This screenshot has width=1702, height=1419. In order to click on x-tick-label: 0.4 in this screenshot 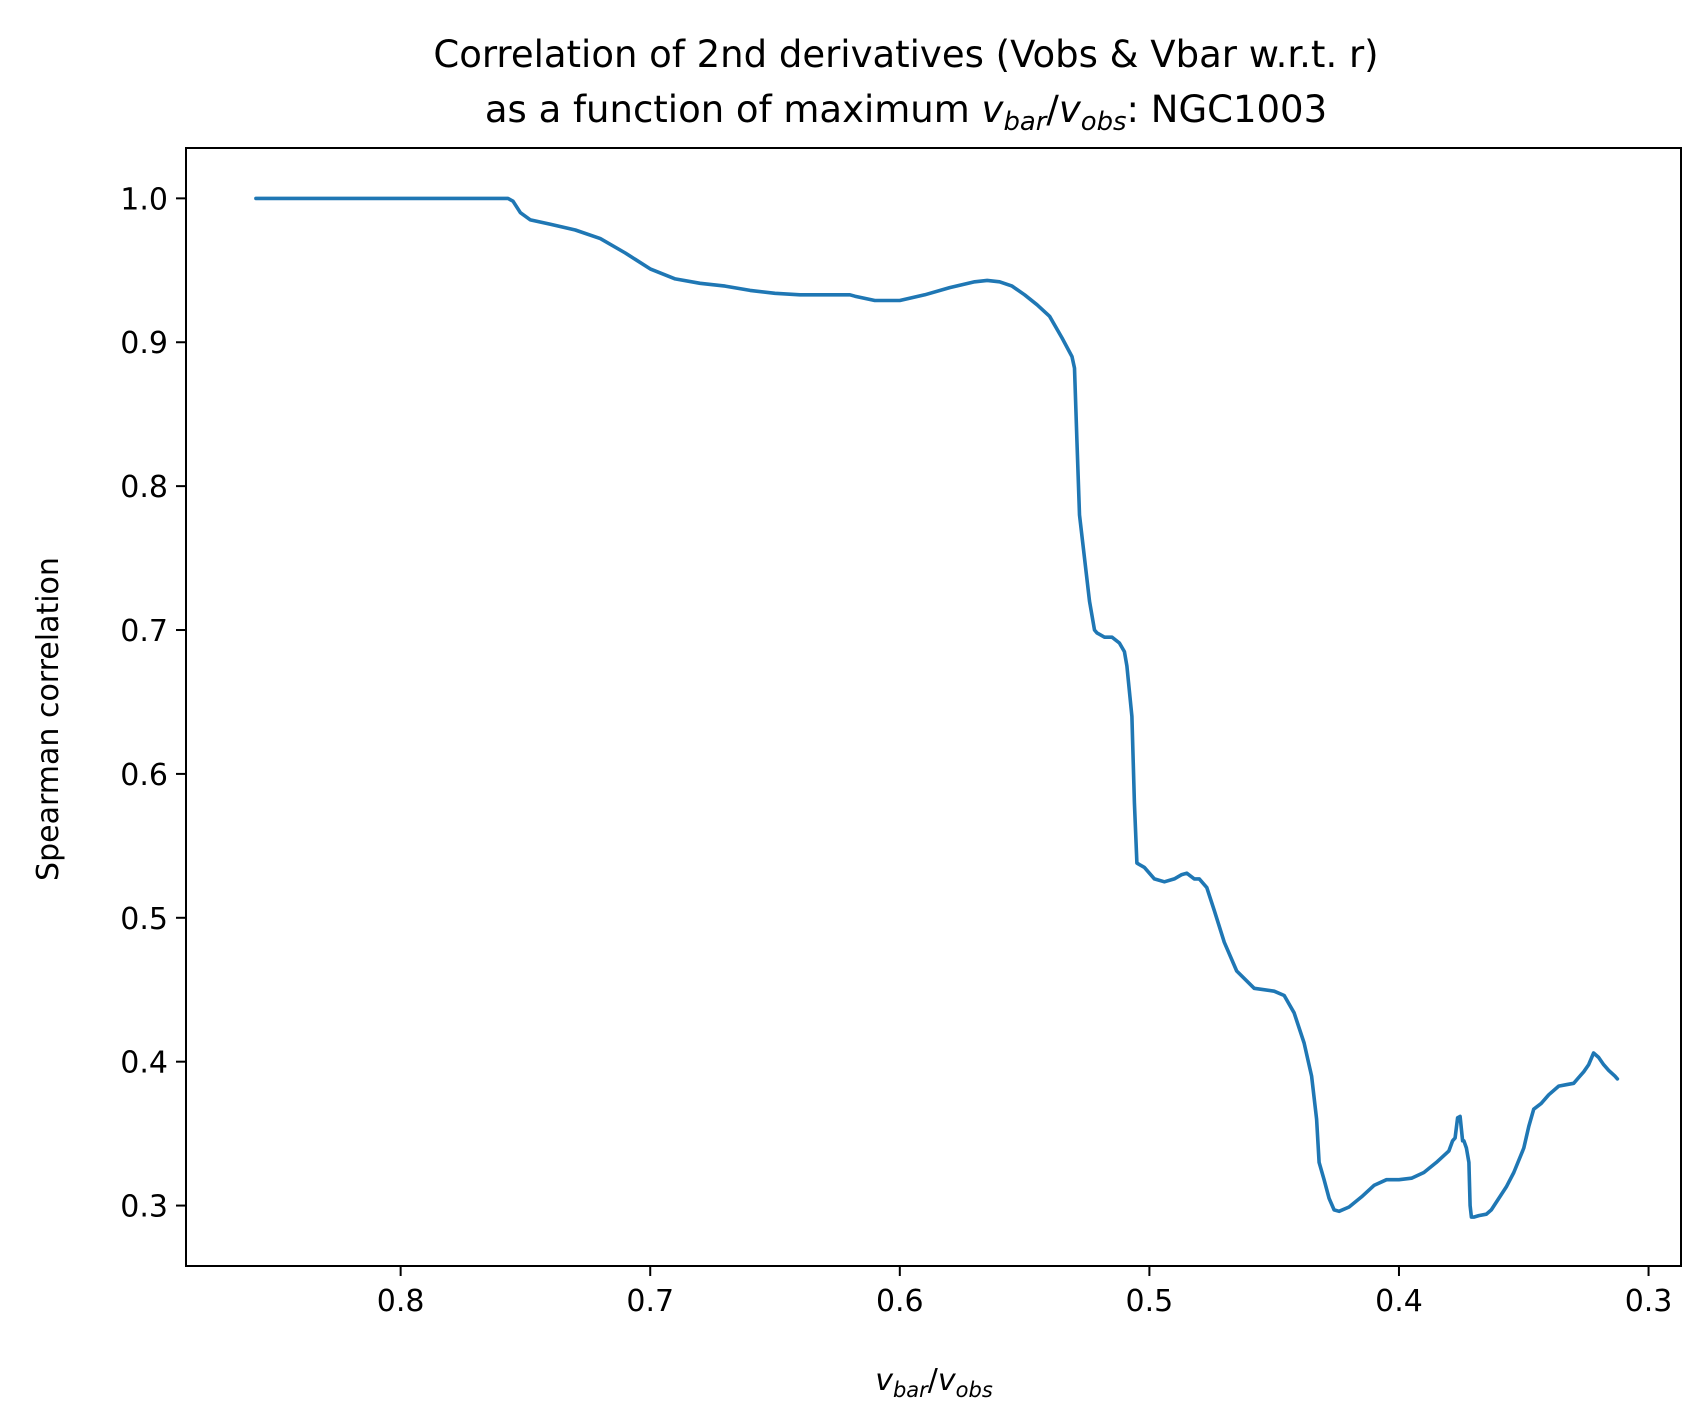, I will do `click(1399, 1301)`.